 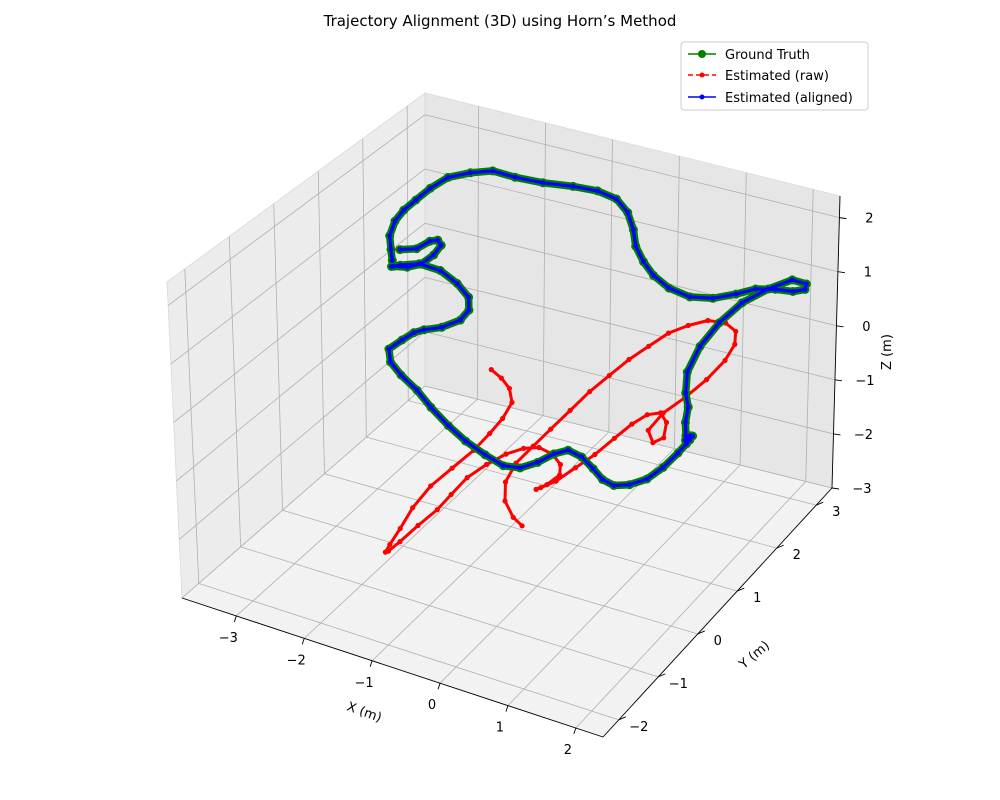 I want to click on x-axis-line, so click(x=392, y=667).